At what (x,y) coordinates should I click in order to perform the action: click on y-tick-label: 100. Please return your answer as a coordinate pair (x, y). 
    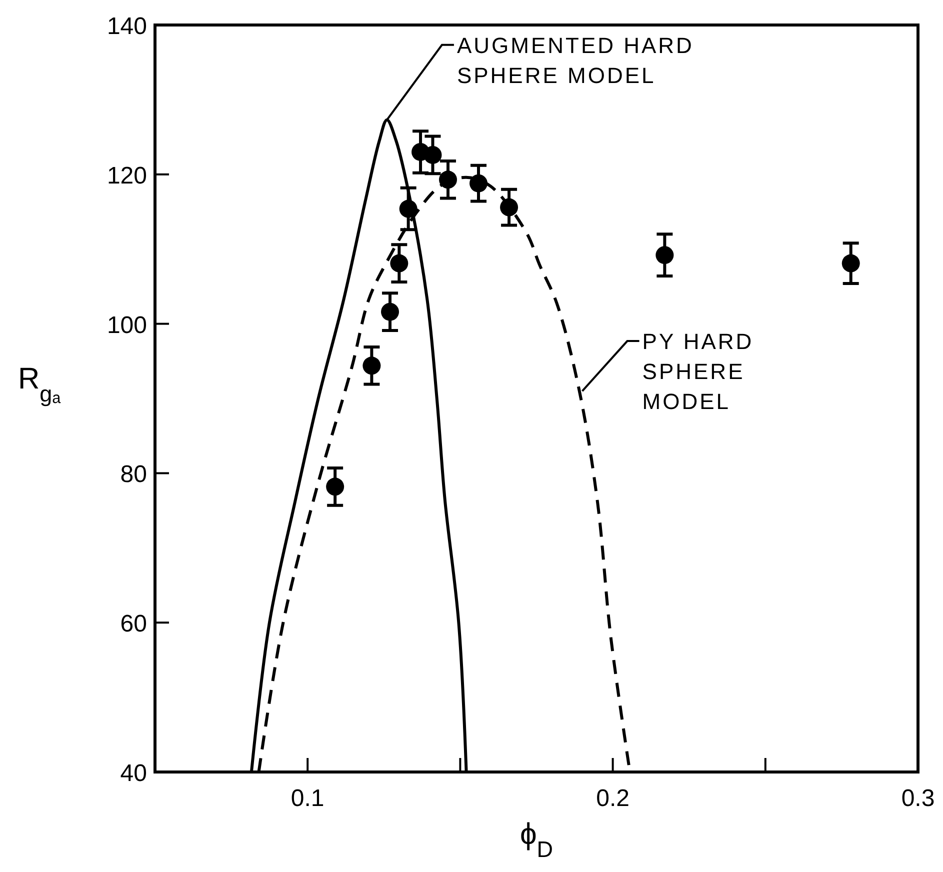
    Looking at the image, I should click on (126, 325).